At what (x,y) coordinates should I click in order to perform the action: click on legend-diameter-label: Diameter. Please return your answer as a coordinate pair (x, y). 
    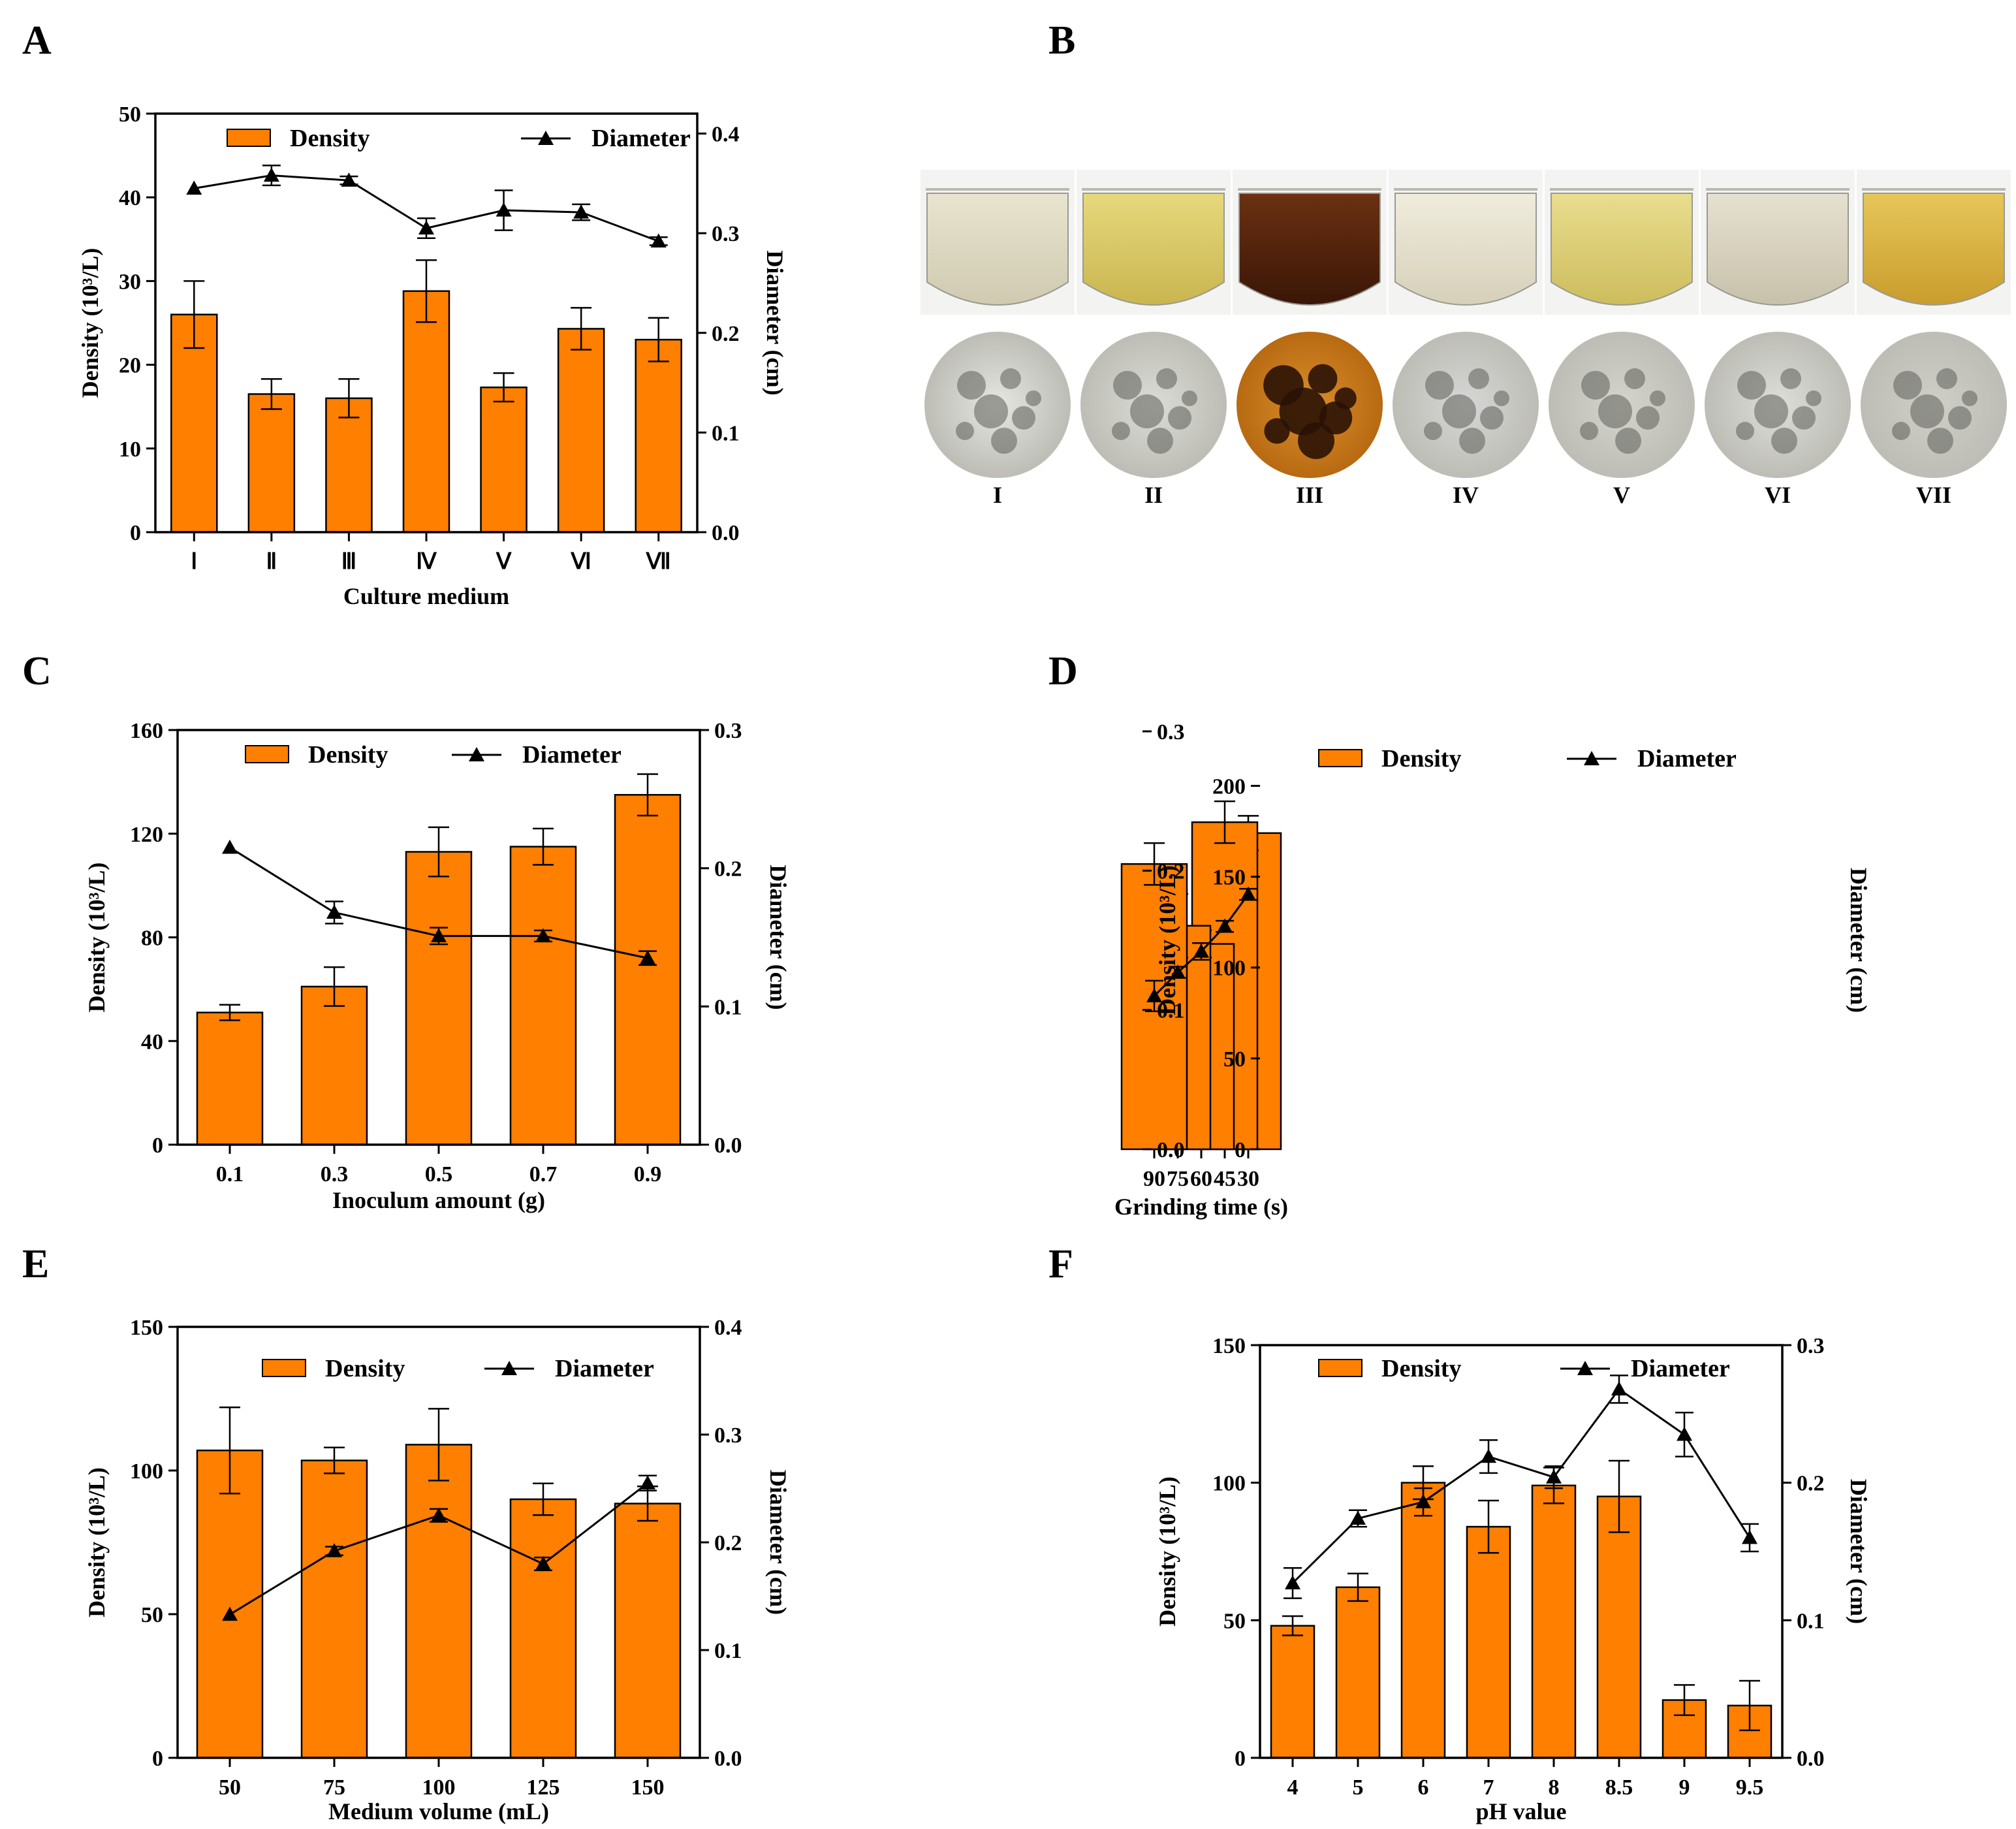
    Looking at the image, I should click on (1681, 1368).